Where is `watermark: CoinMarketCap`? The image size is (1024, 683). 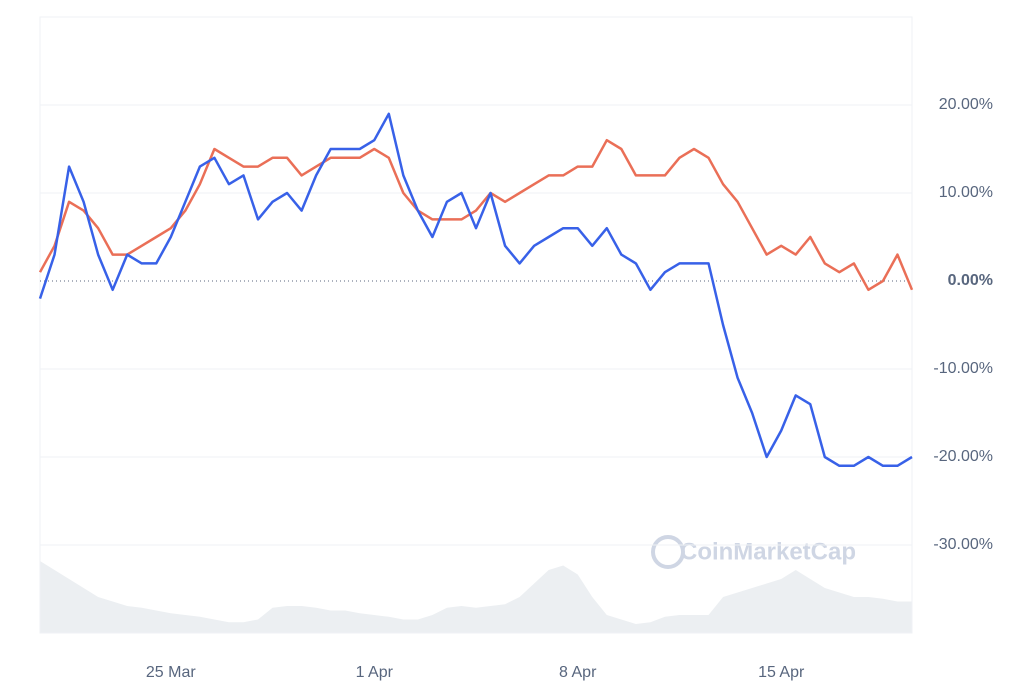
watermark: CoinMarketCap is located at coordinates (768, 551).